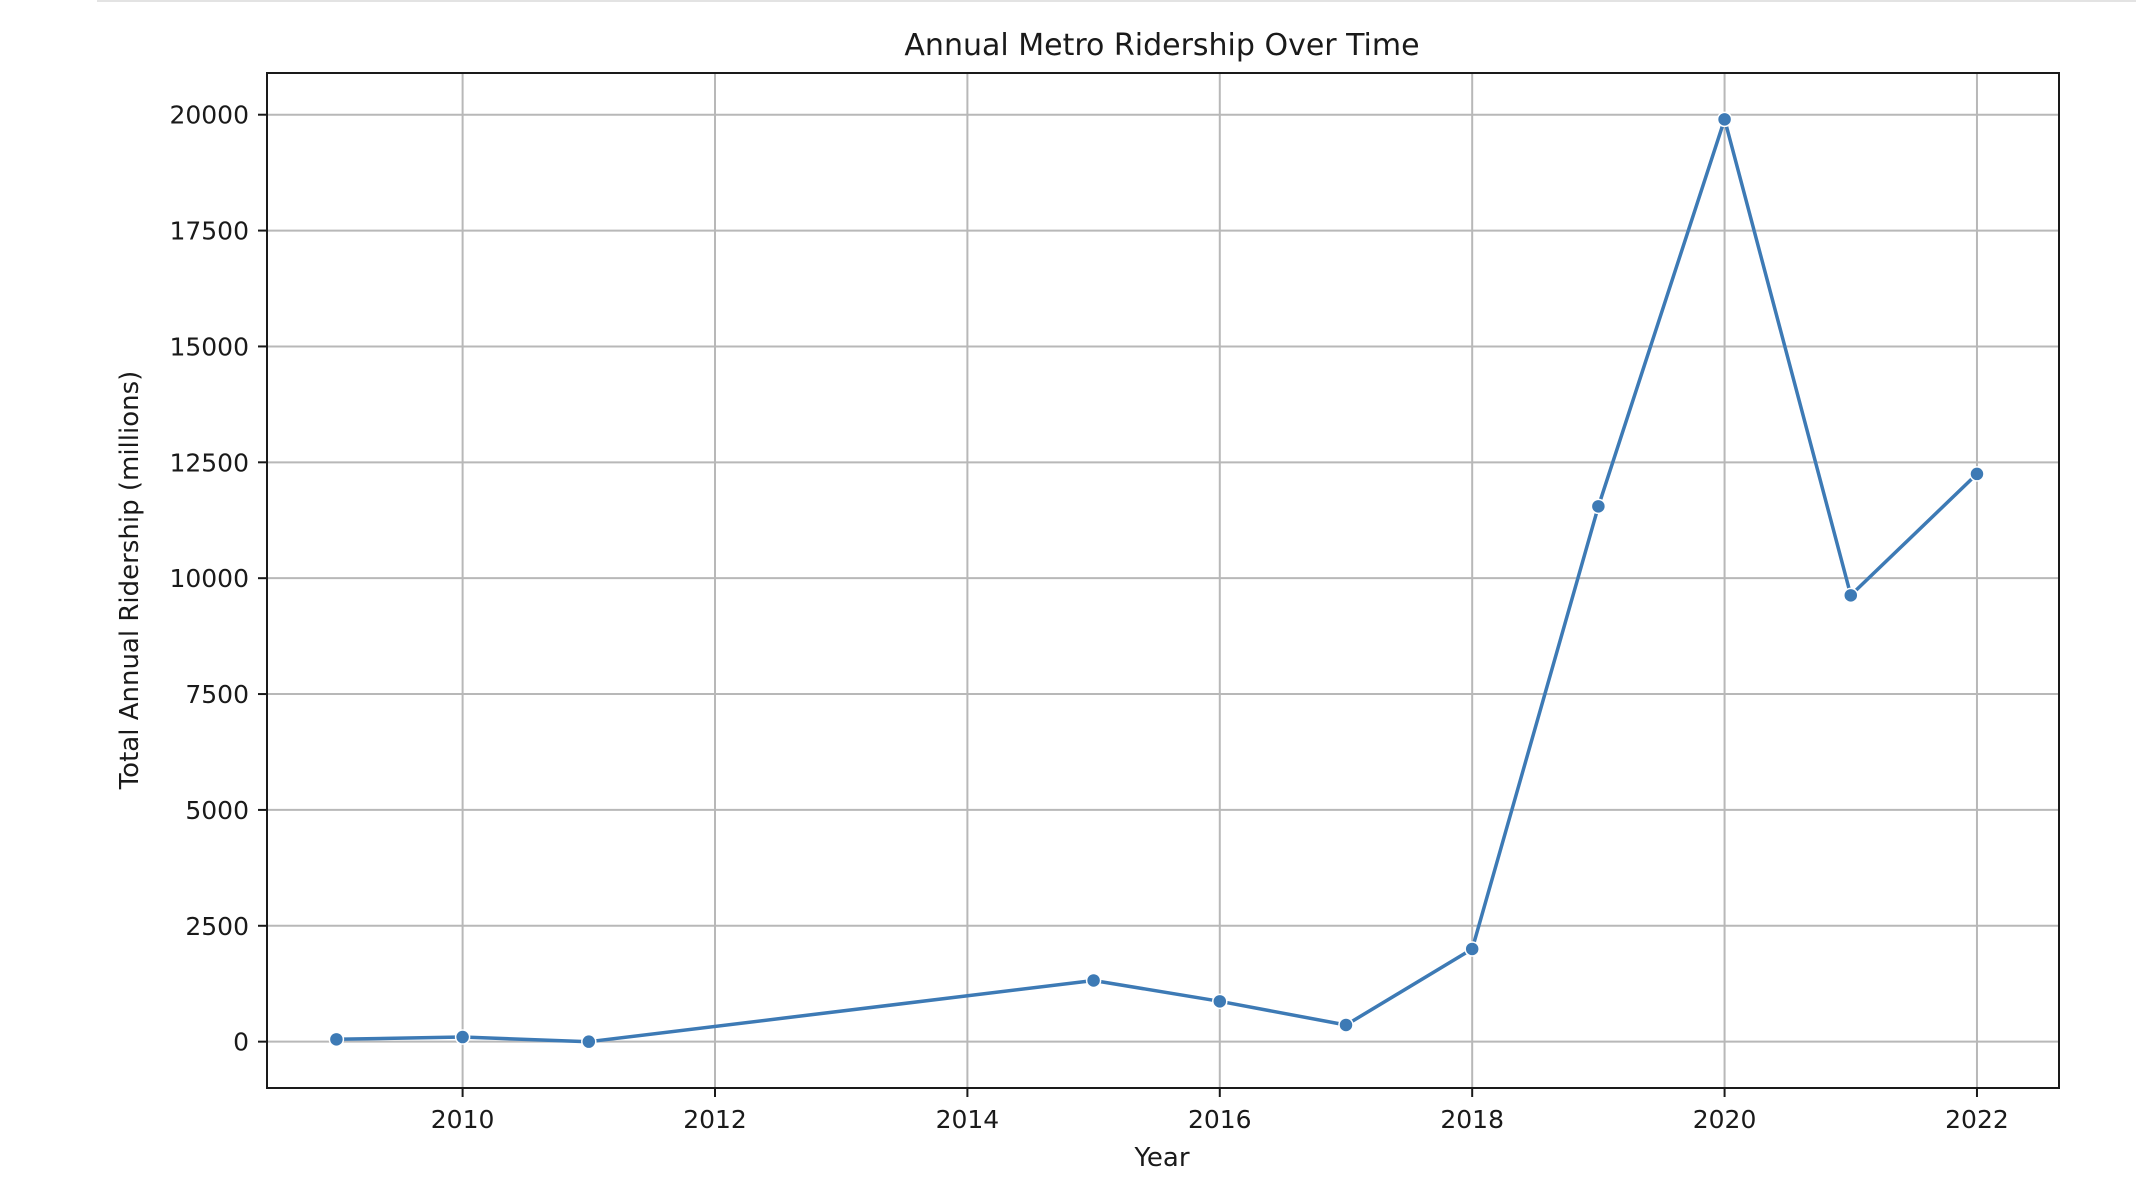 This screenshot has width=2136, height=1194. Describe the element at coordinates (1977, 1119) in the screenshot. I see `x-tick-label: 2022` at that location.